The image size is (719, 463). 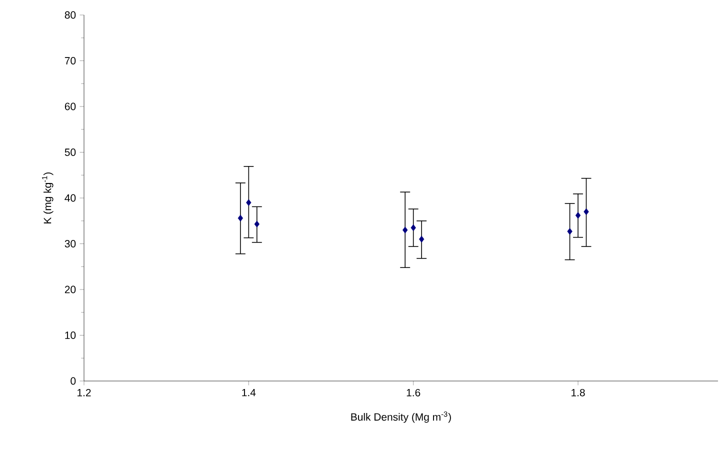 What do you see at coordinates (70, 60) in the screenshot?
I see `y-tick-label: 70` at bounding box center [70, 60].